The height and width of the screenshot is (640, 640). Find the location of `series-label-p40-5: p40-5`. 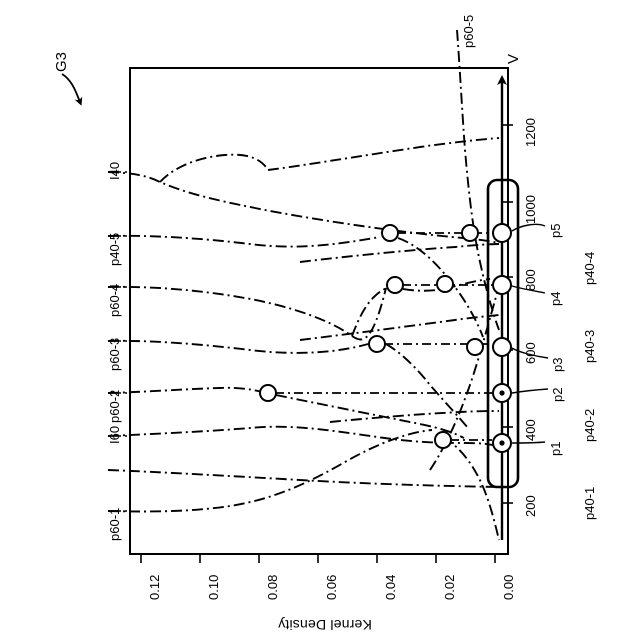

series-label-p40-5: p40-5 is located at coordinates (114, 249).